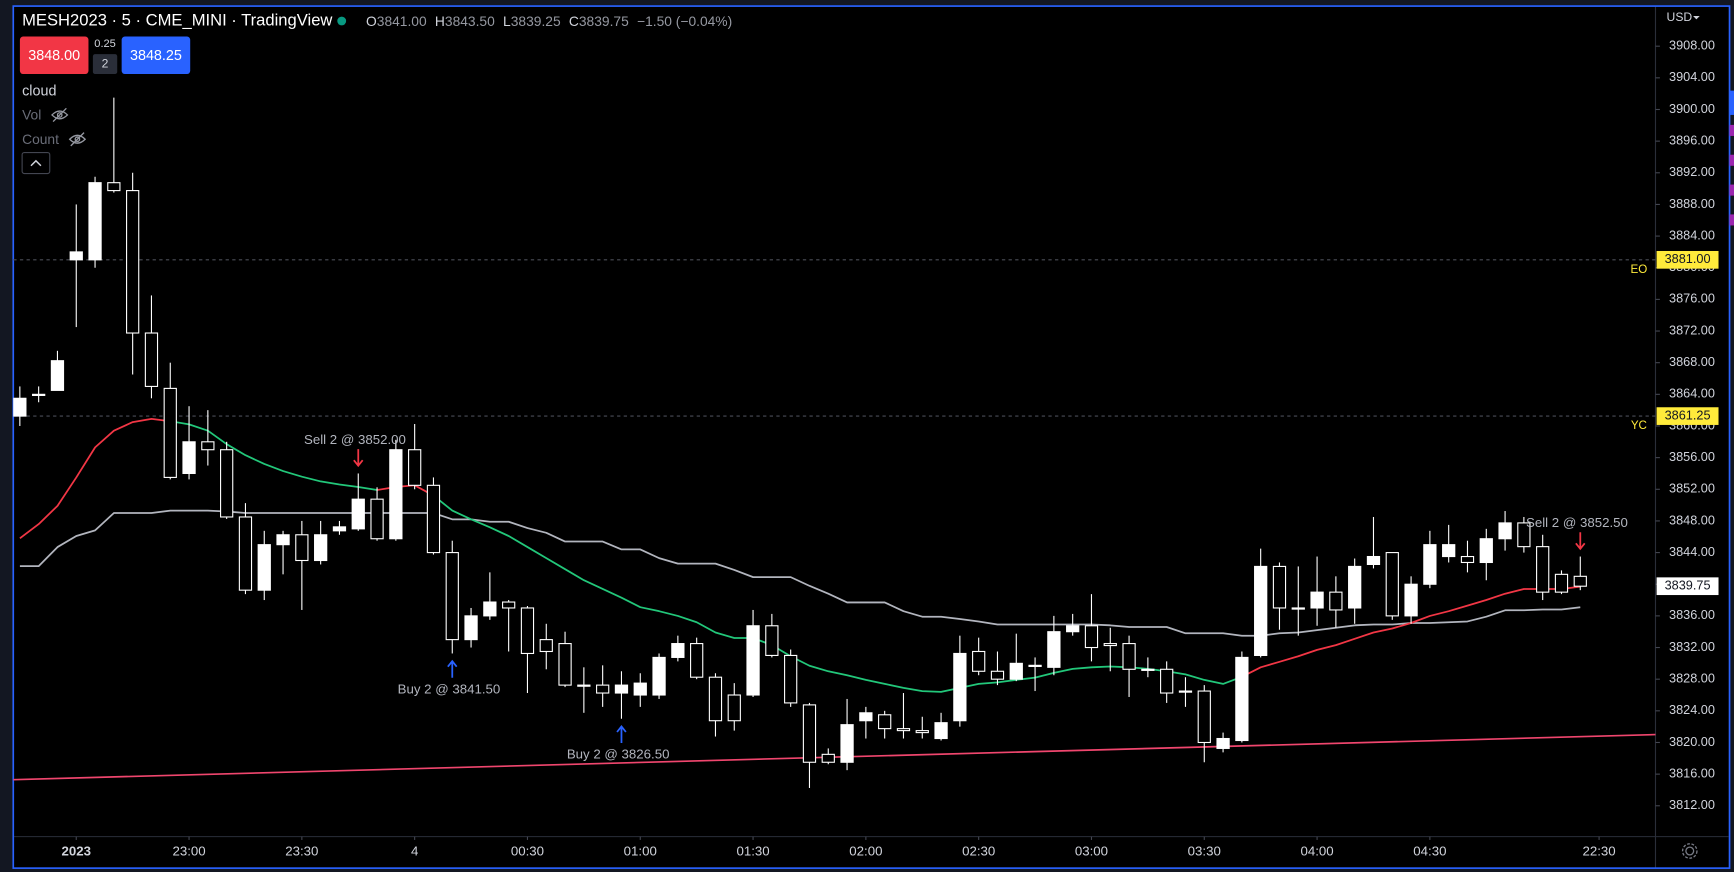 The width and height of the screenshot is (1734, 872). I want to click on y-tick-label: 3828.00, so click(1692, 678).